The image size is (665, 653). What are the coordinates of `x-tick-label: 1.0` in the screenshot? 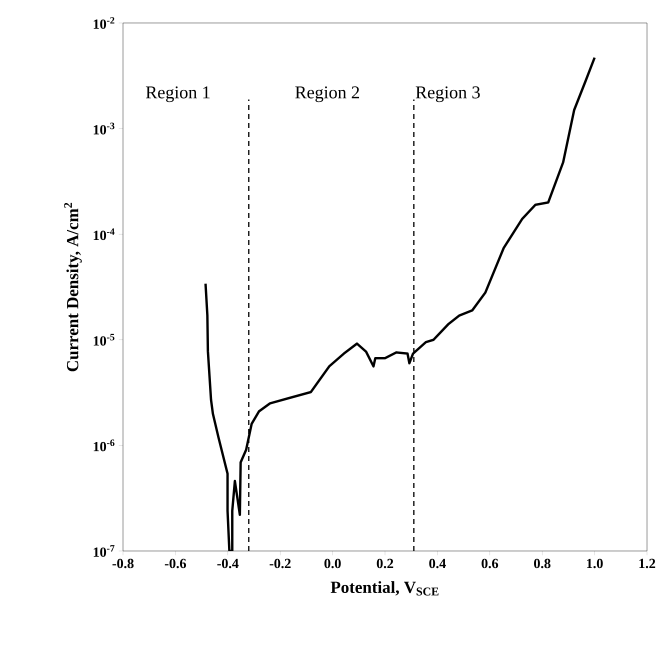 It's located at (595, 563).